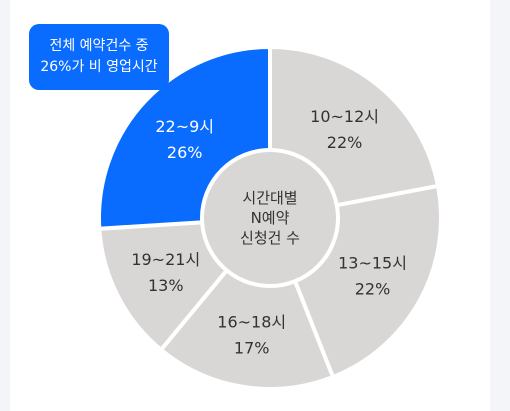 Image resolution: width=510 pixels, height=411 pixels. I want to click on slice-label-4: 19~21시, so click(165, 259).